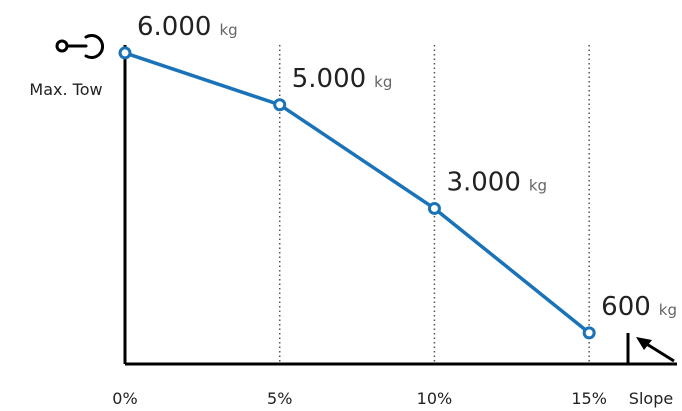 This screenshot has width=682, height=411. What do you see at coordinates (342, 79) in the screenshot?
I see `data-label: 5.000 kg` at bounding box center [342, 79].